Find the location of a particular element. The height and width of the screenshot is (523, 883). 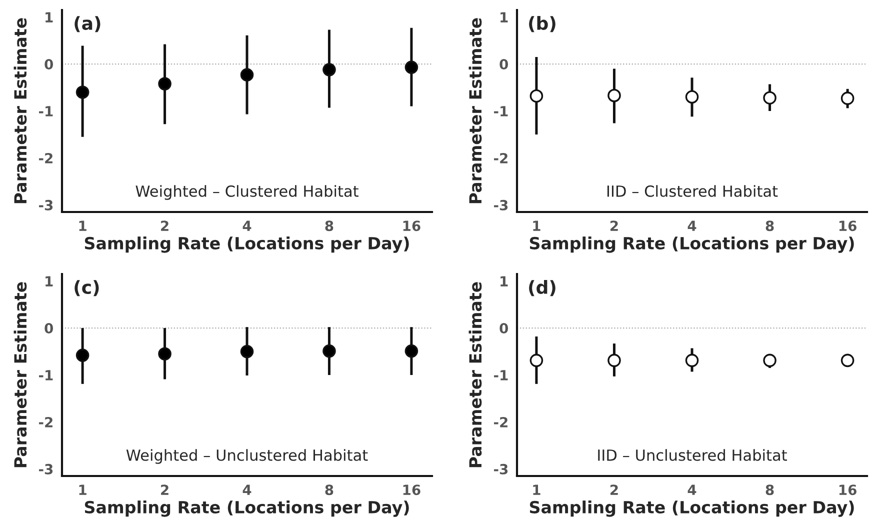

annotation: (d) is located at coordinates (542, 288).